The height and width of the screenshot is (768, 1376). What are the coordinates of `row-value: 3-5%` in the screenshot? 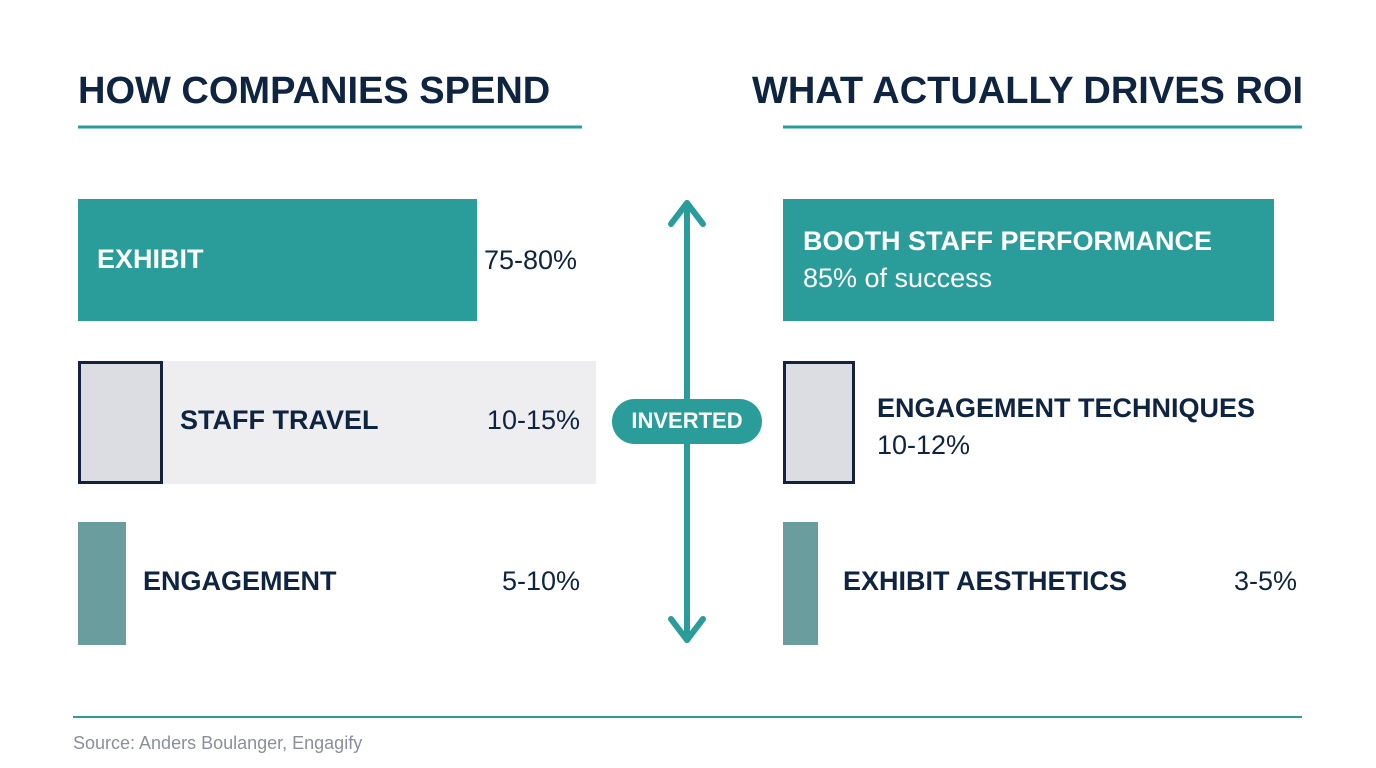 It's located at (1265, 581).